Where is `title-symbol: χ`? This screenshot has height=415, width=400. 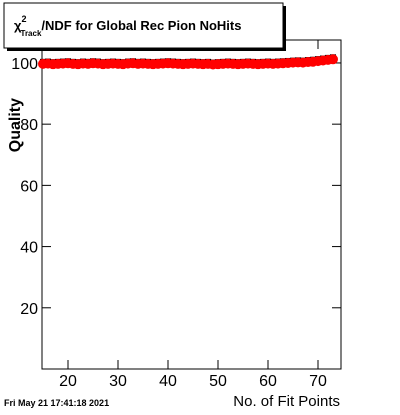 title-symbol: χ is located at coordinates (18, 25).